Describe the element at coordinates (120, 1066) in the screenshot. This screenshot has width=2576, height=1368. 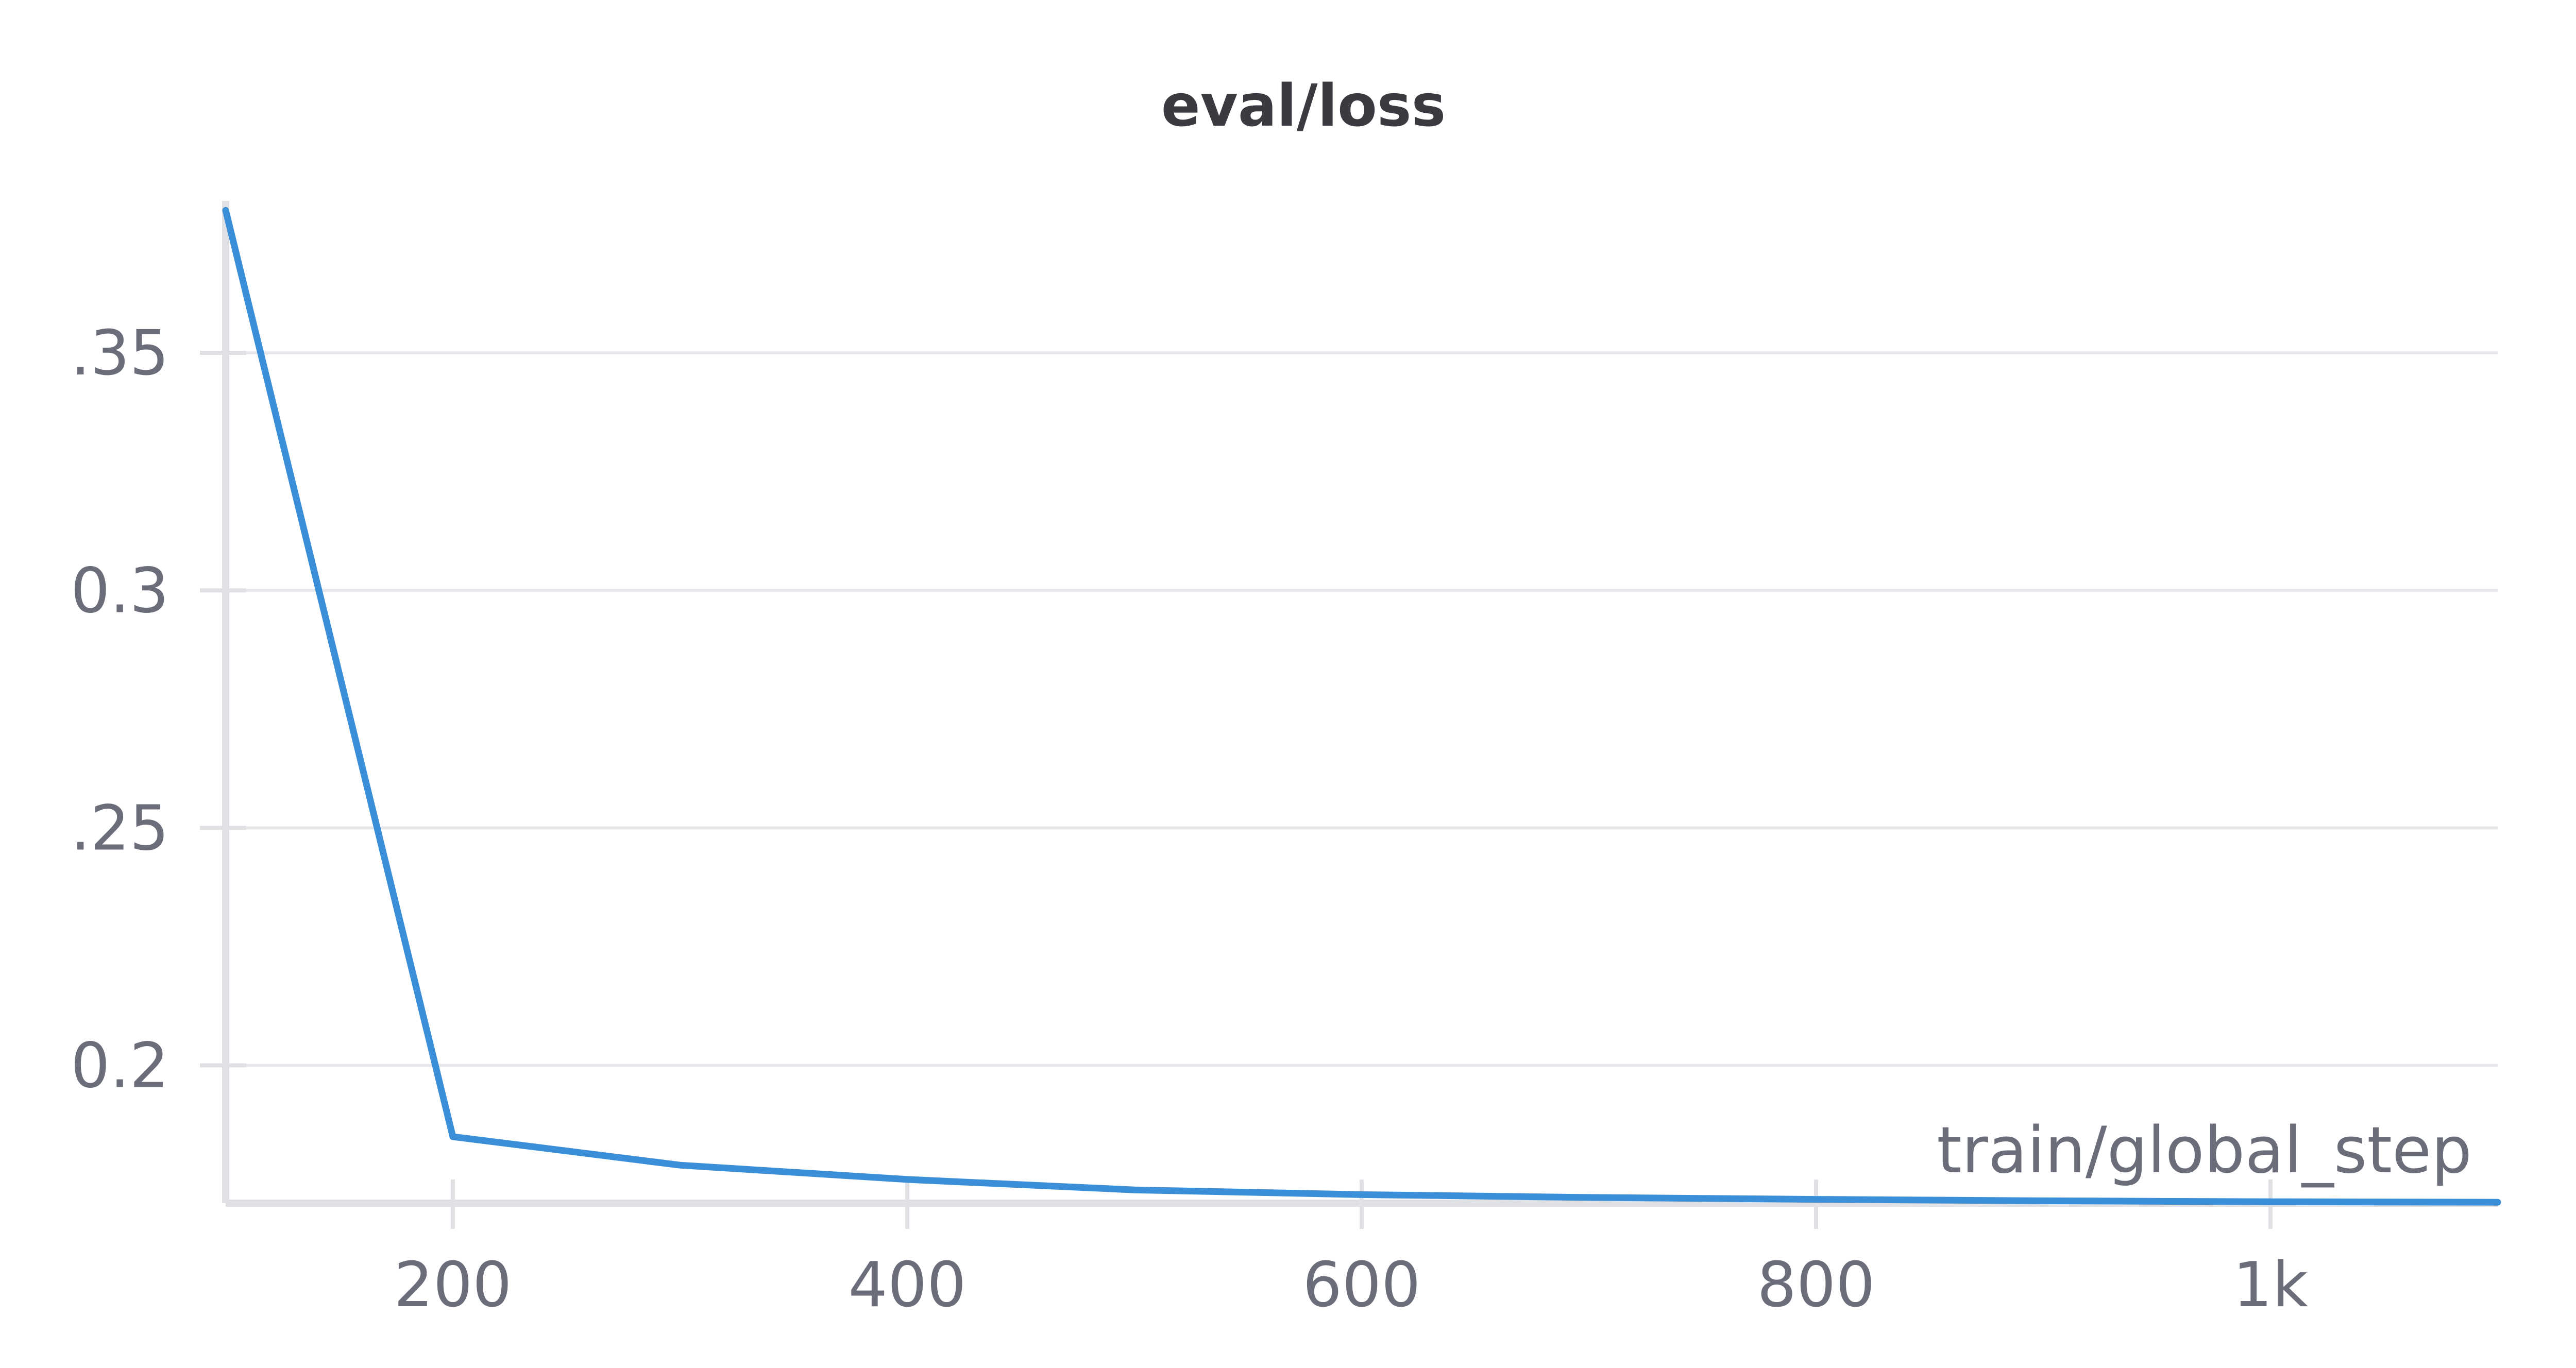
I see `y-tick-label: 0.2` at that location.